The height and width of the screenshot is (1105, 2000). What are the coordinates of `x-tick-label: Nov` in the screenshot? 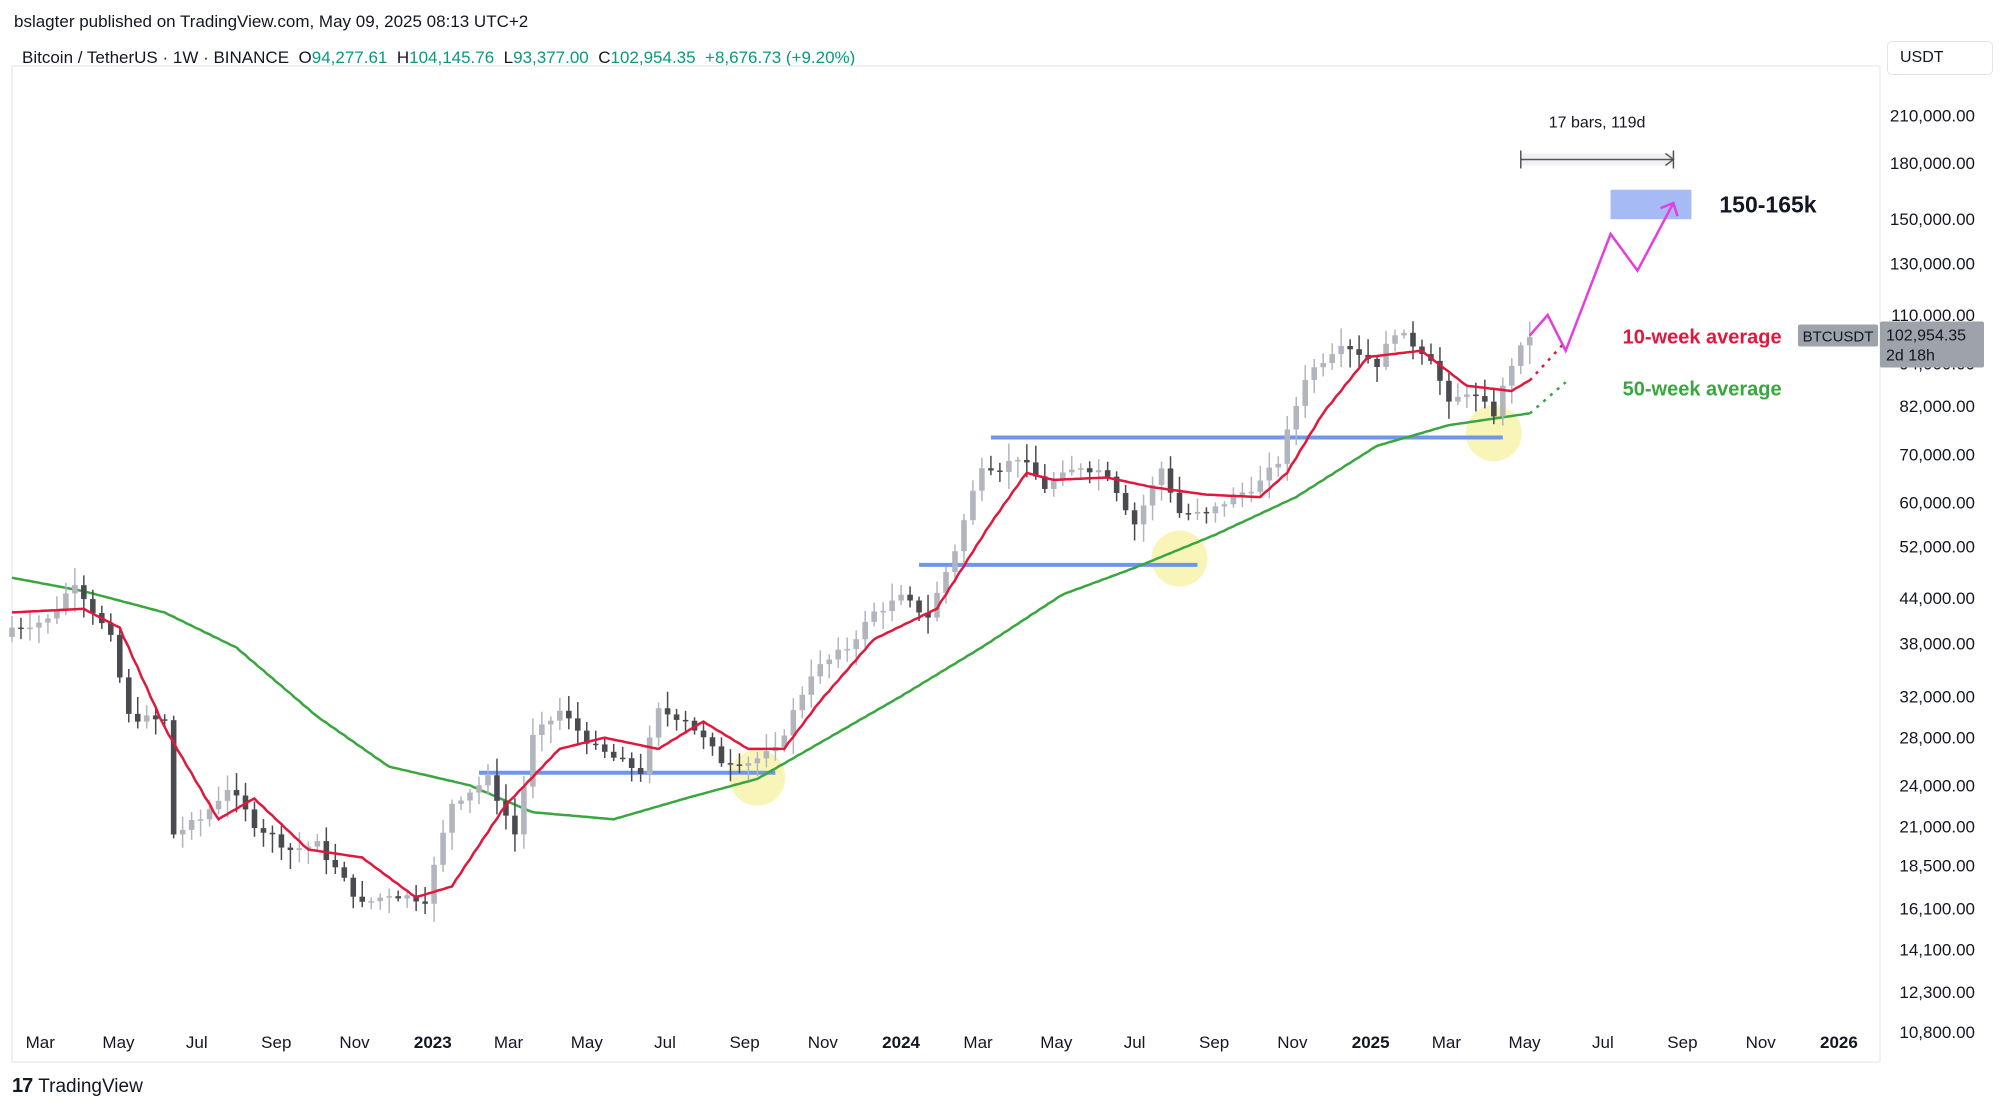 It's located at (1292, 1042).